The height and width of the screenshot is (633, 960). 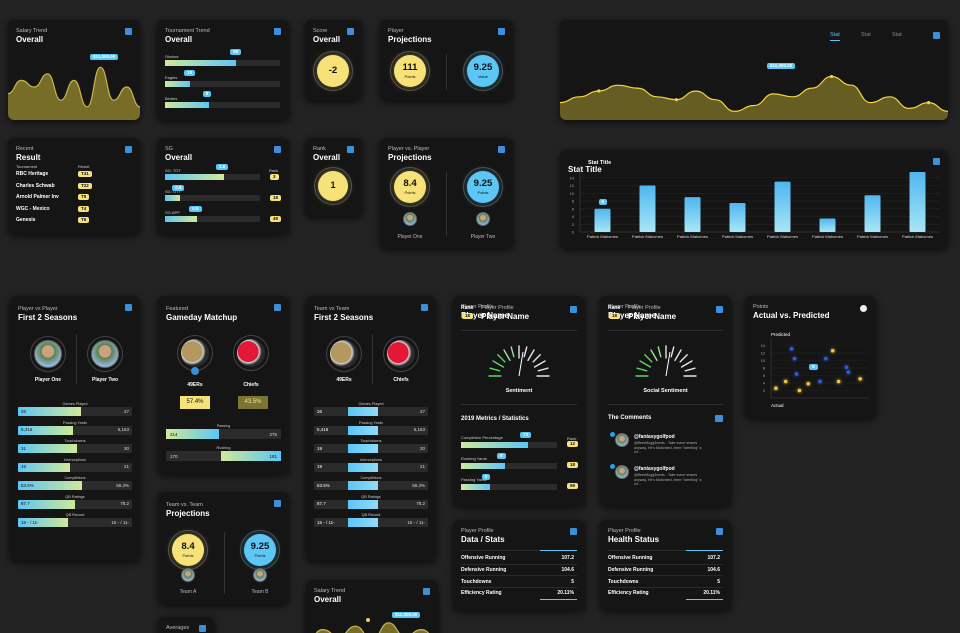 What do you see at coordinates (195, 371) in the screenshot?
I see `check-icon` at bounding box center [195, 371].